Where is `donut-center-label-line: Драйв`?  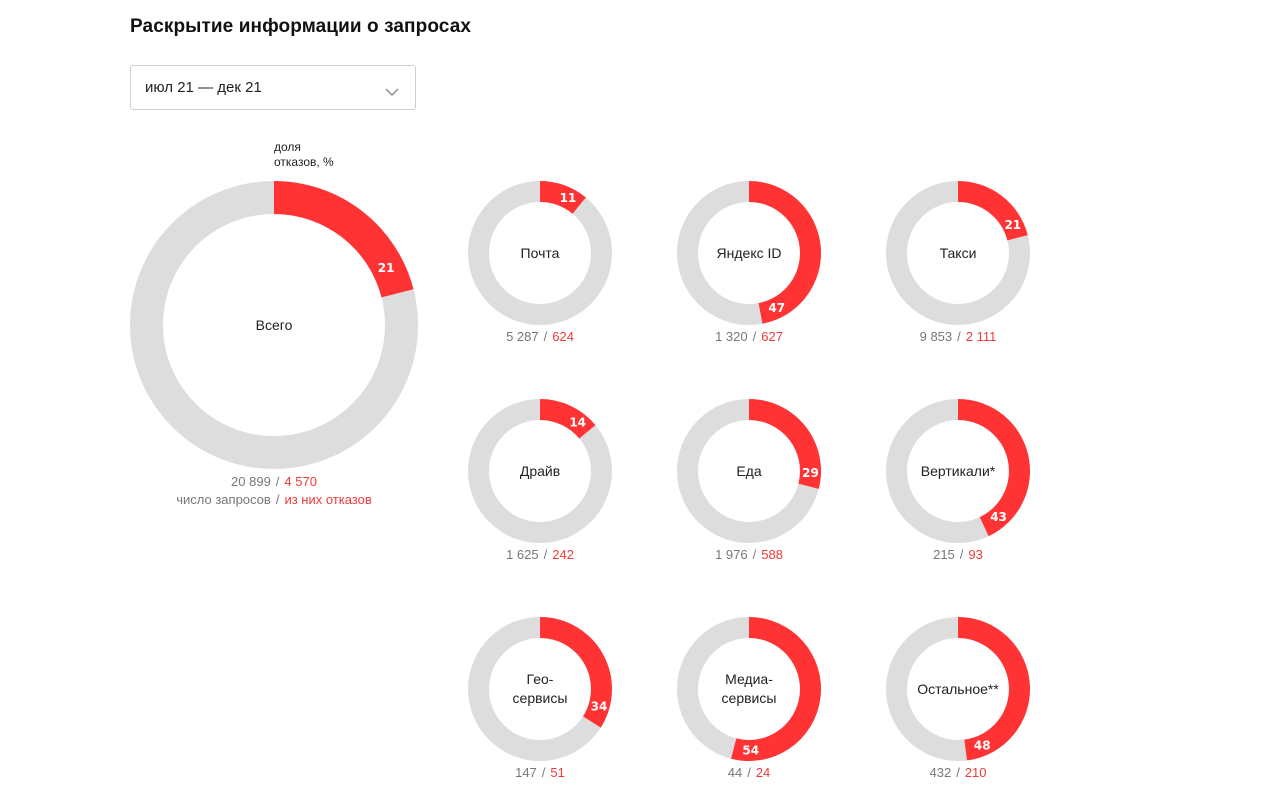
donut-center-label-line: Драйв is located at coordinates (540, 470).